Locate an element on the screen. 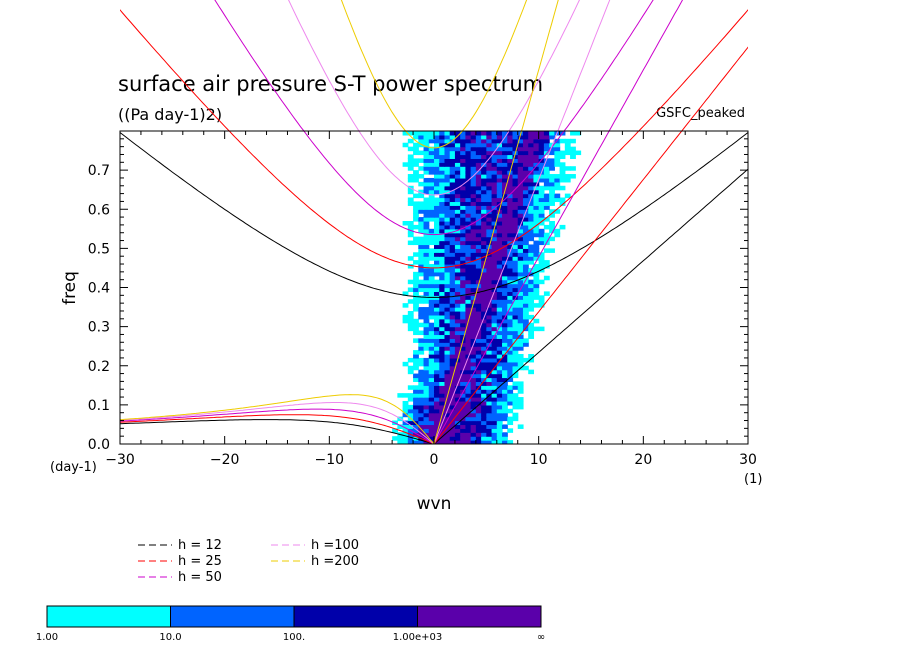 Image resolution: width=904 pixels, height=654 pixels. y-unit-label: (day-1) is located at coordinates (73, 467).